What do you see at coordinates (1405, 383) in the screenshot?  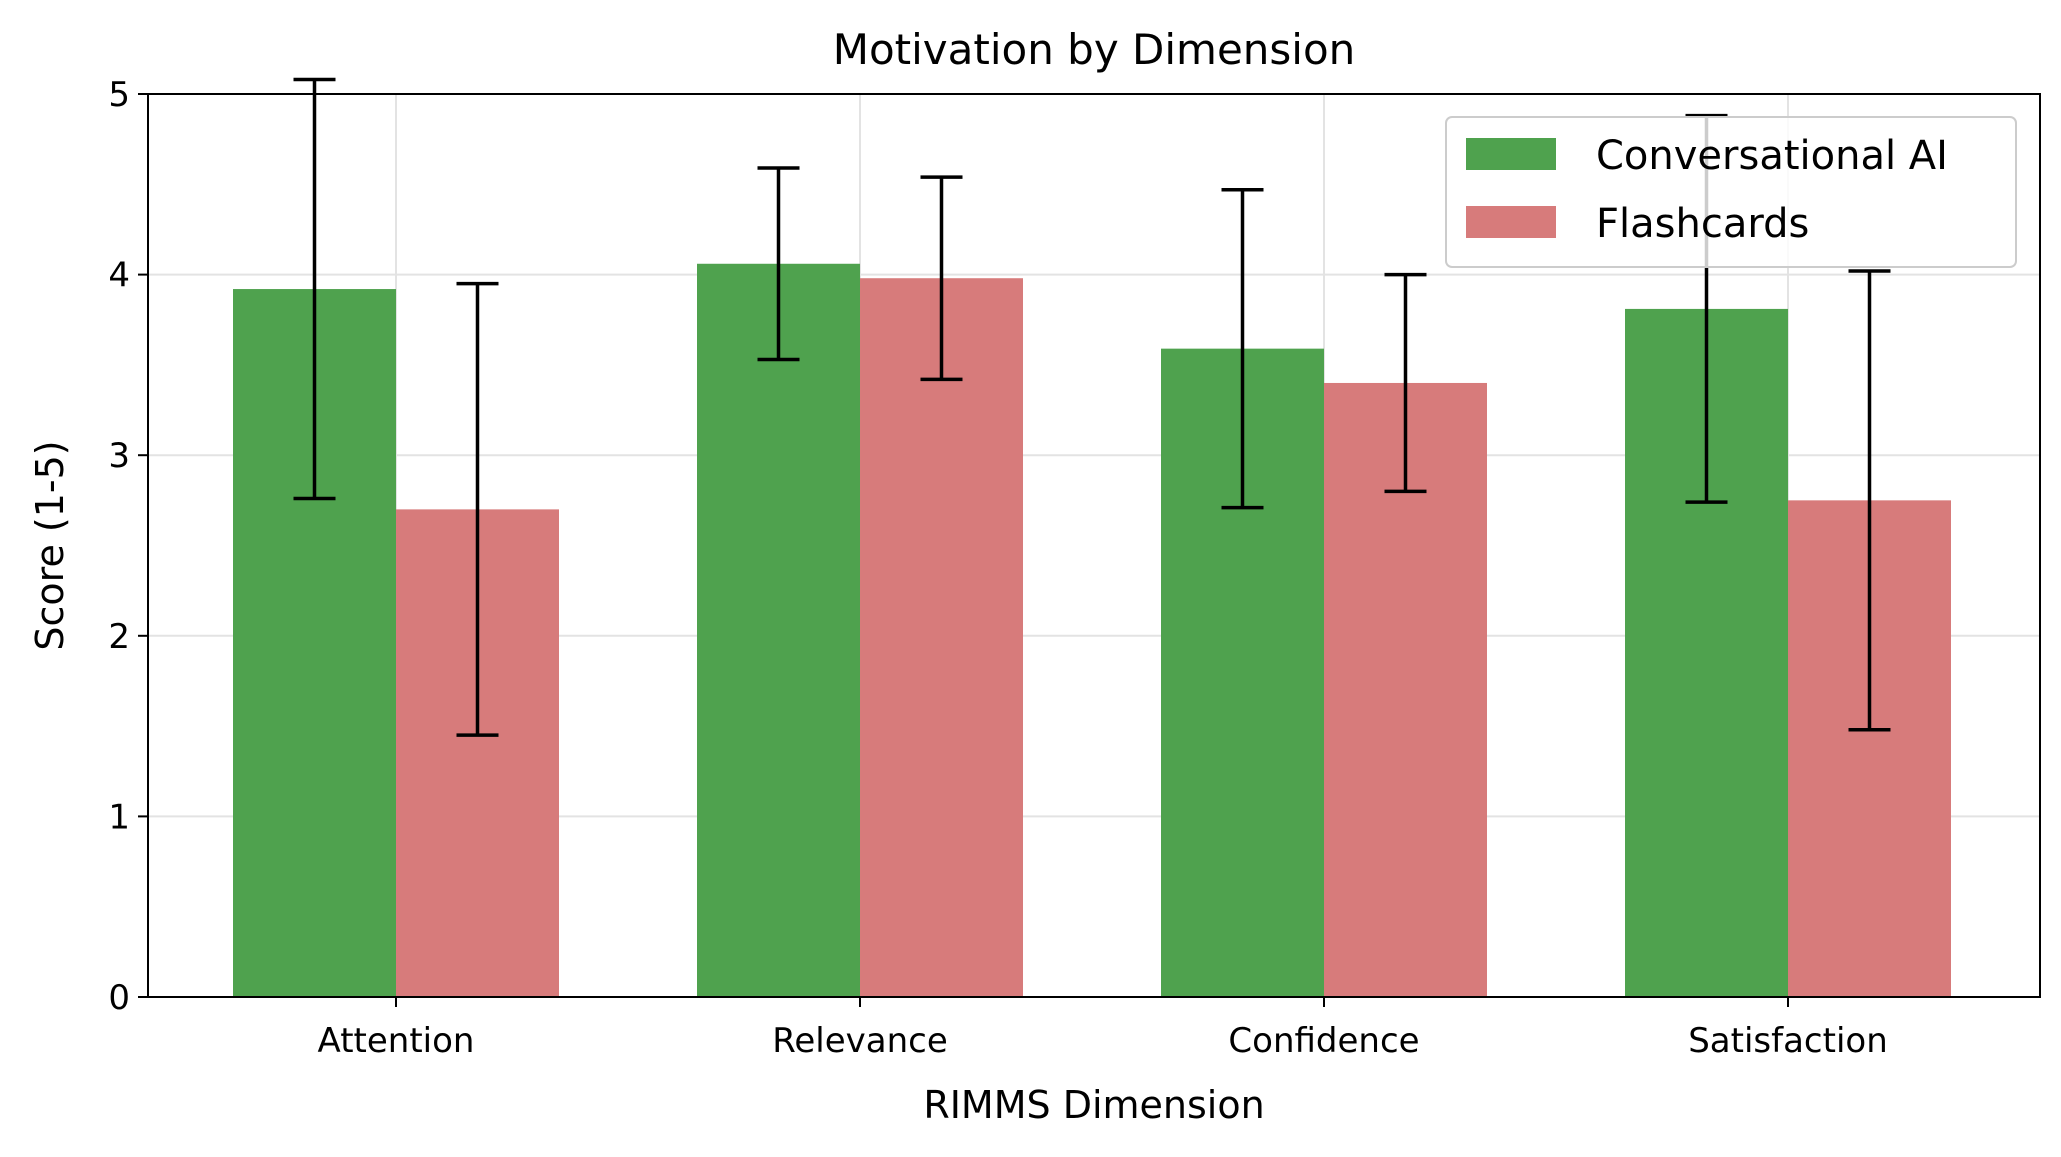 I see `error-bar-flashcards-confidence` at bounding box center [1405, 383].